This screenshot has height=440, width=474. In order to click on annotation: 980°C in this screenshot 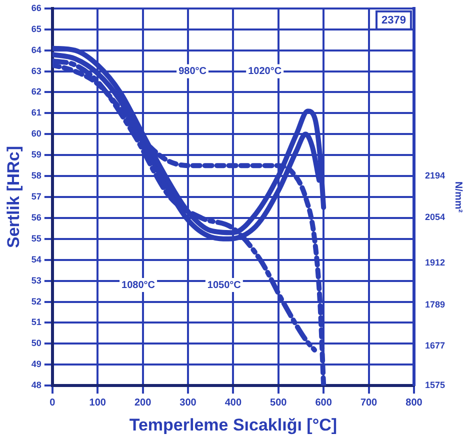, I will do `click(192, 72)`.